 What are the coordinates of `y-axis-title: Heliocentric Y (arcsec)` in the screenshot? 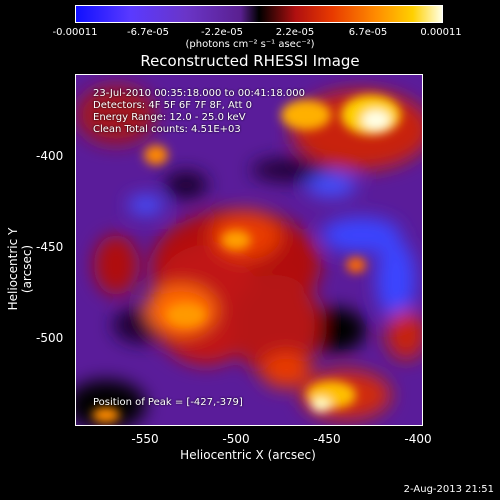 It's located at (20, 269).